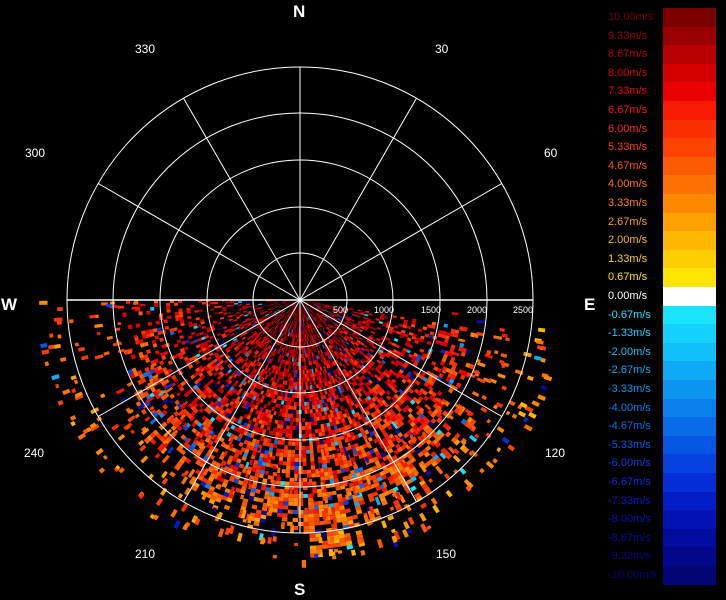  Describe the element at coordinates (660, 482) in the screenshot. I see `legend-row: -6.67m/s` at that location.